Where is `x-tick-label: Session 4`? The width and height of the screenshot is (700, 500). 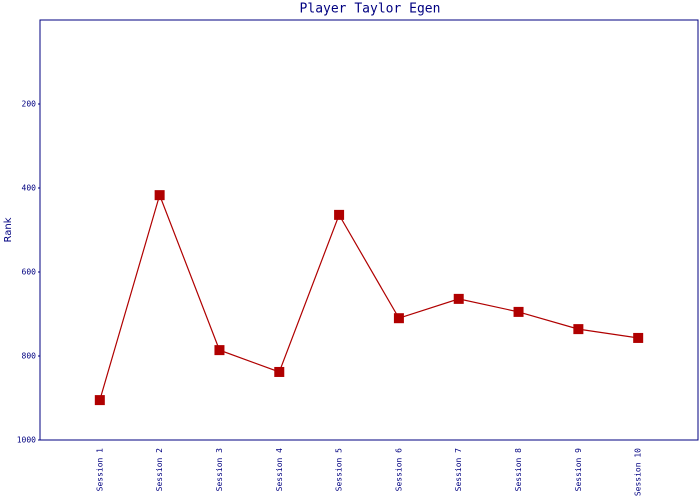
x-tick-label: Session 4 is located at coordinates (279, 470).